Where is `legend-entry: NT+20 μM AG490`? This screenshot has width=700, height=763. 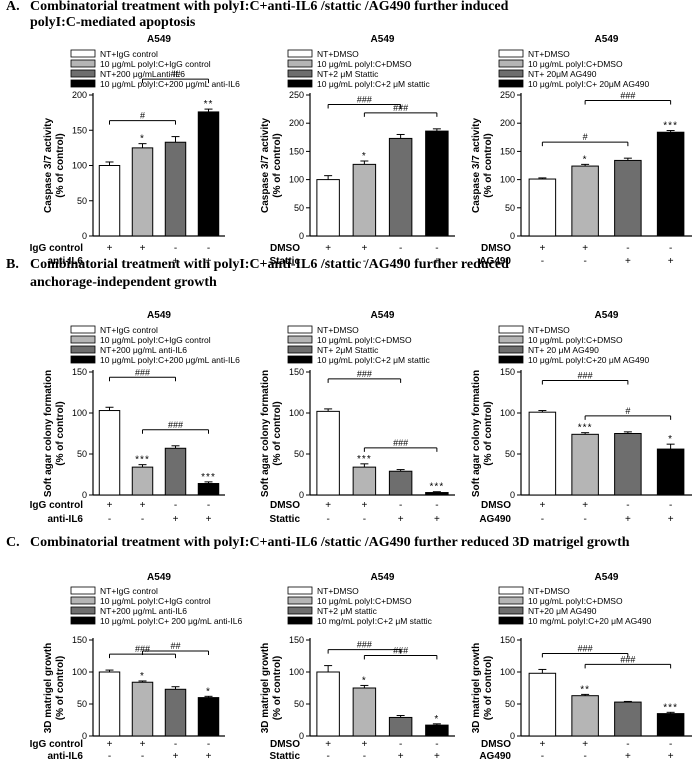 legend-entry: NT+20 μM AG490 is located at coordinates (562, 611).